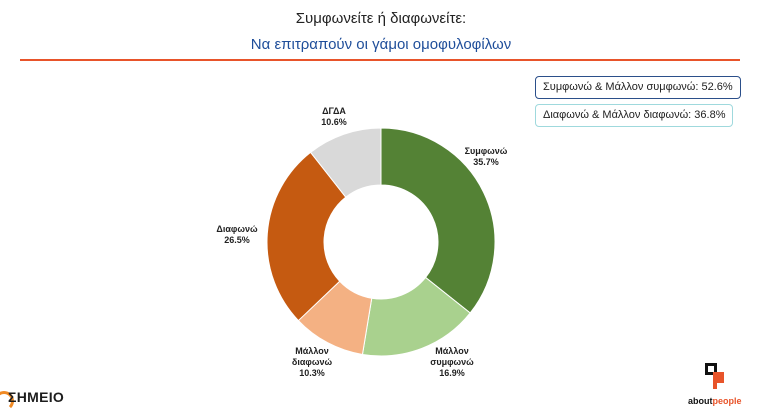 Image resolution: width=762 pixels, height=416 pixels. What do you see at coordinates (381, 18) in the screenshot?
I see `chart-title: Συμφωνείτε ή διαφωνείτε:` at bounding box center [381, 18].